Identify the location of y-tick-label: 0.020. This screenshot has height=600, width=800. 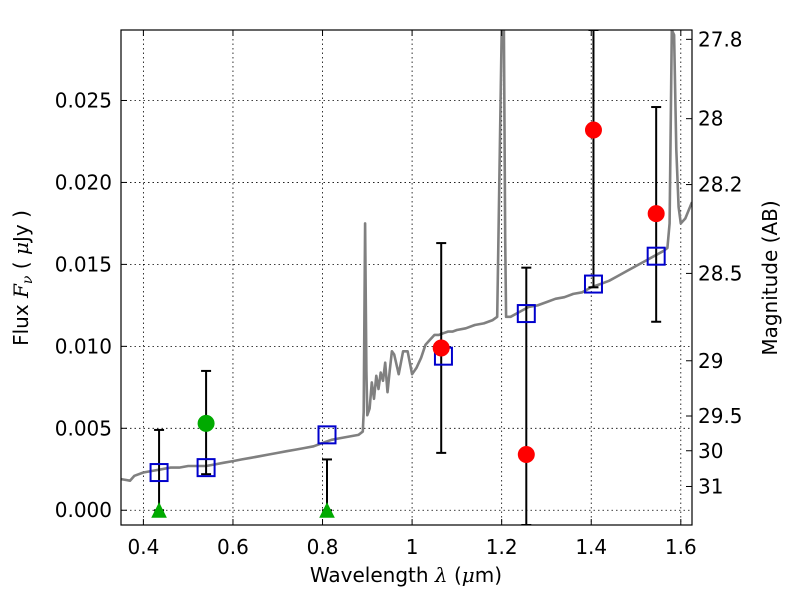
(83, 182).